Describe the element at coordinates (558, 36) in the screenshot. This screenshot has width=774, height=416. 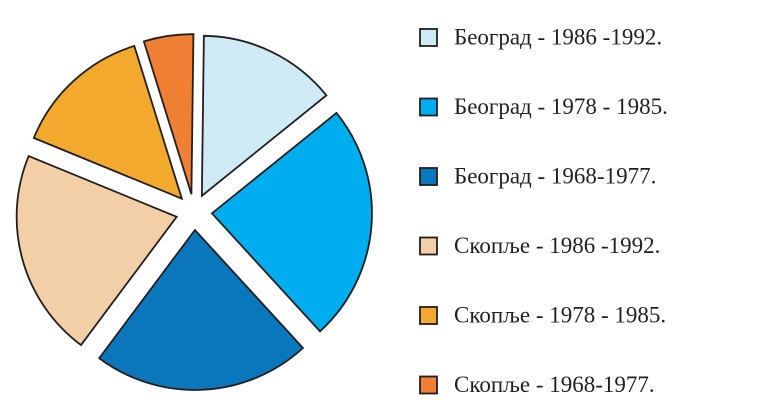
I see `legend-label: Београд - 1986 -1992.` at that location.